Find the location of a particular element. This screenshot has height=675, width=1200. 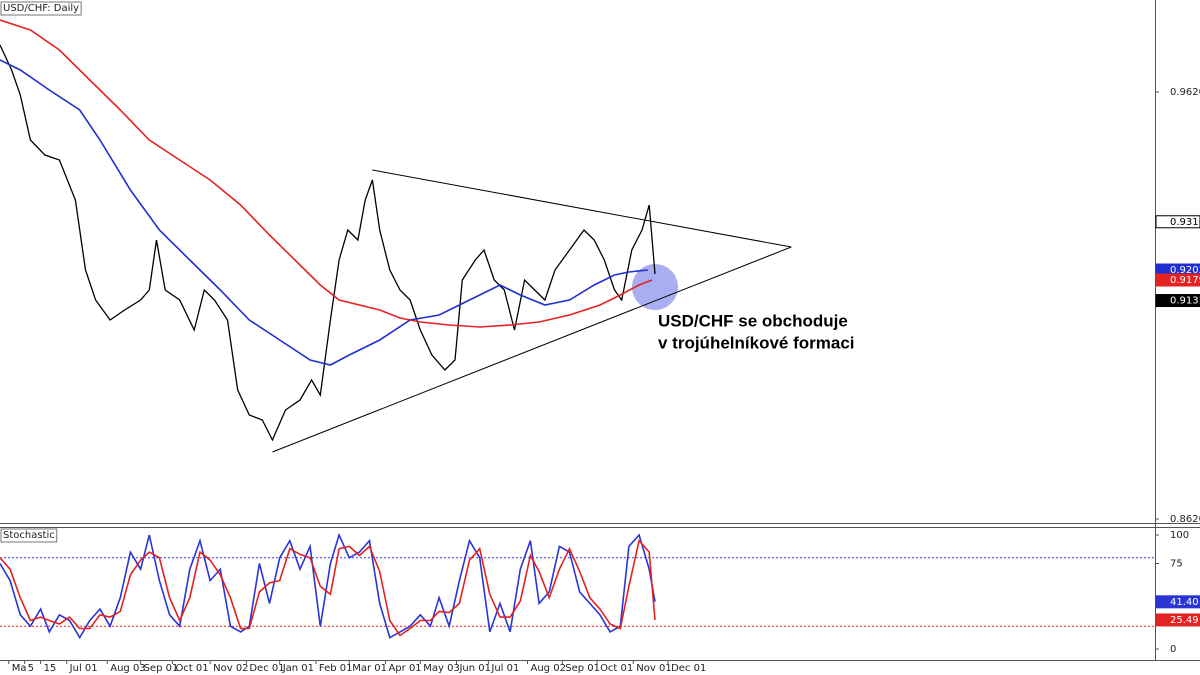

x-tick-label: Feb 01 is located at coordinates (336, 668).